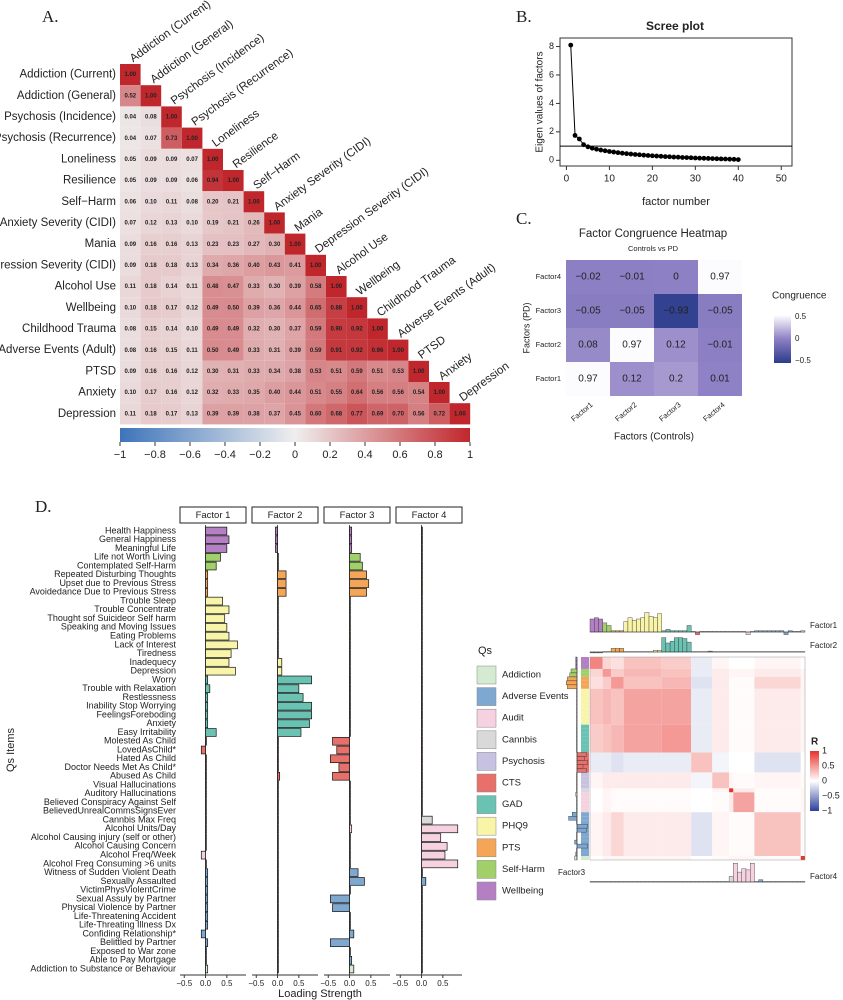  Describe the element at coordinates (254, 308) in the screenshot. I see `cell-label: 0.39` at that location.